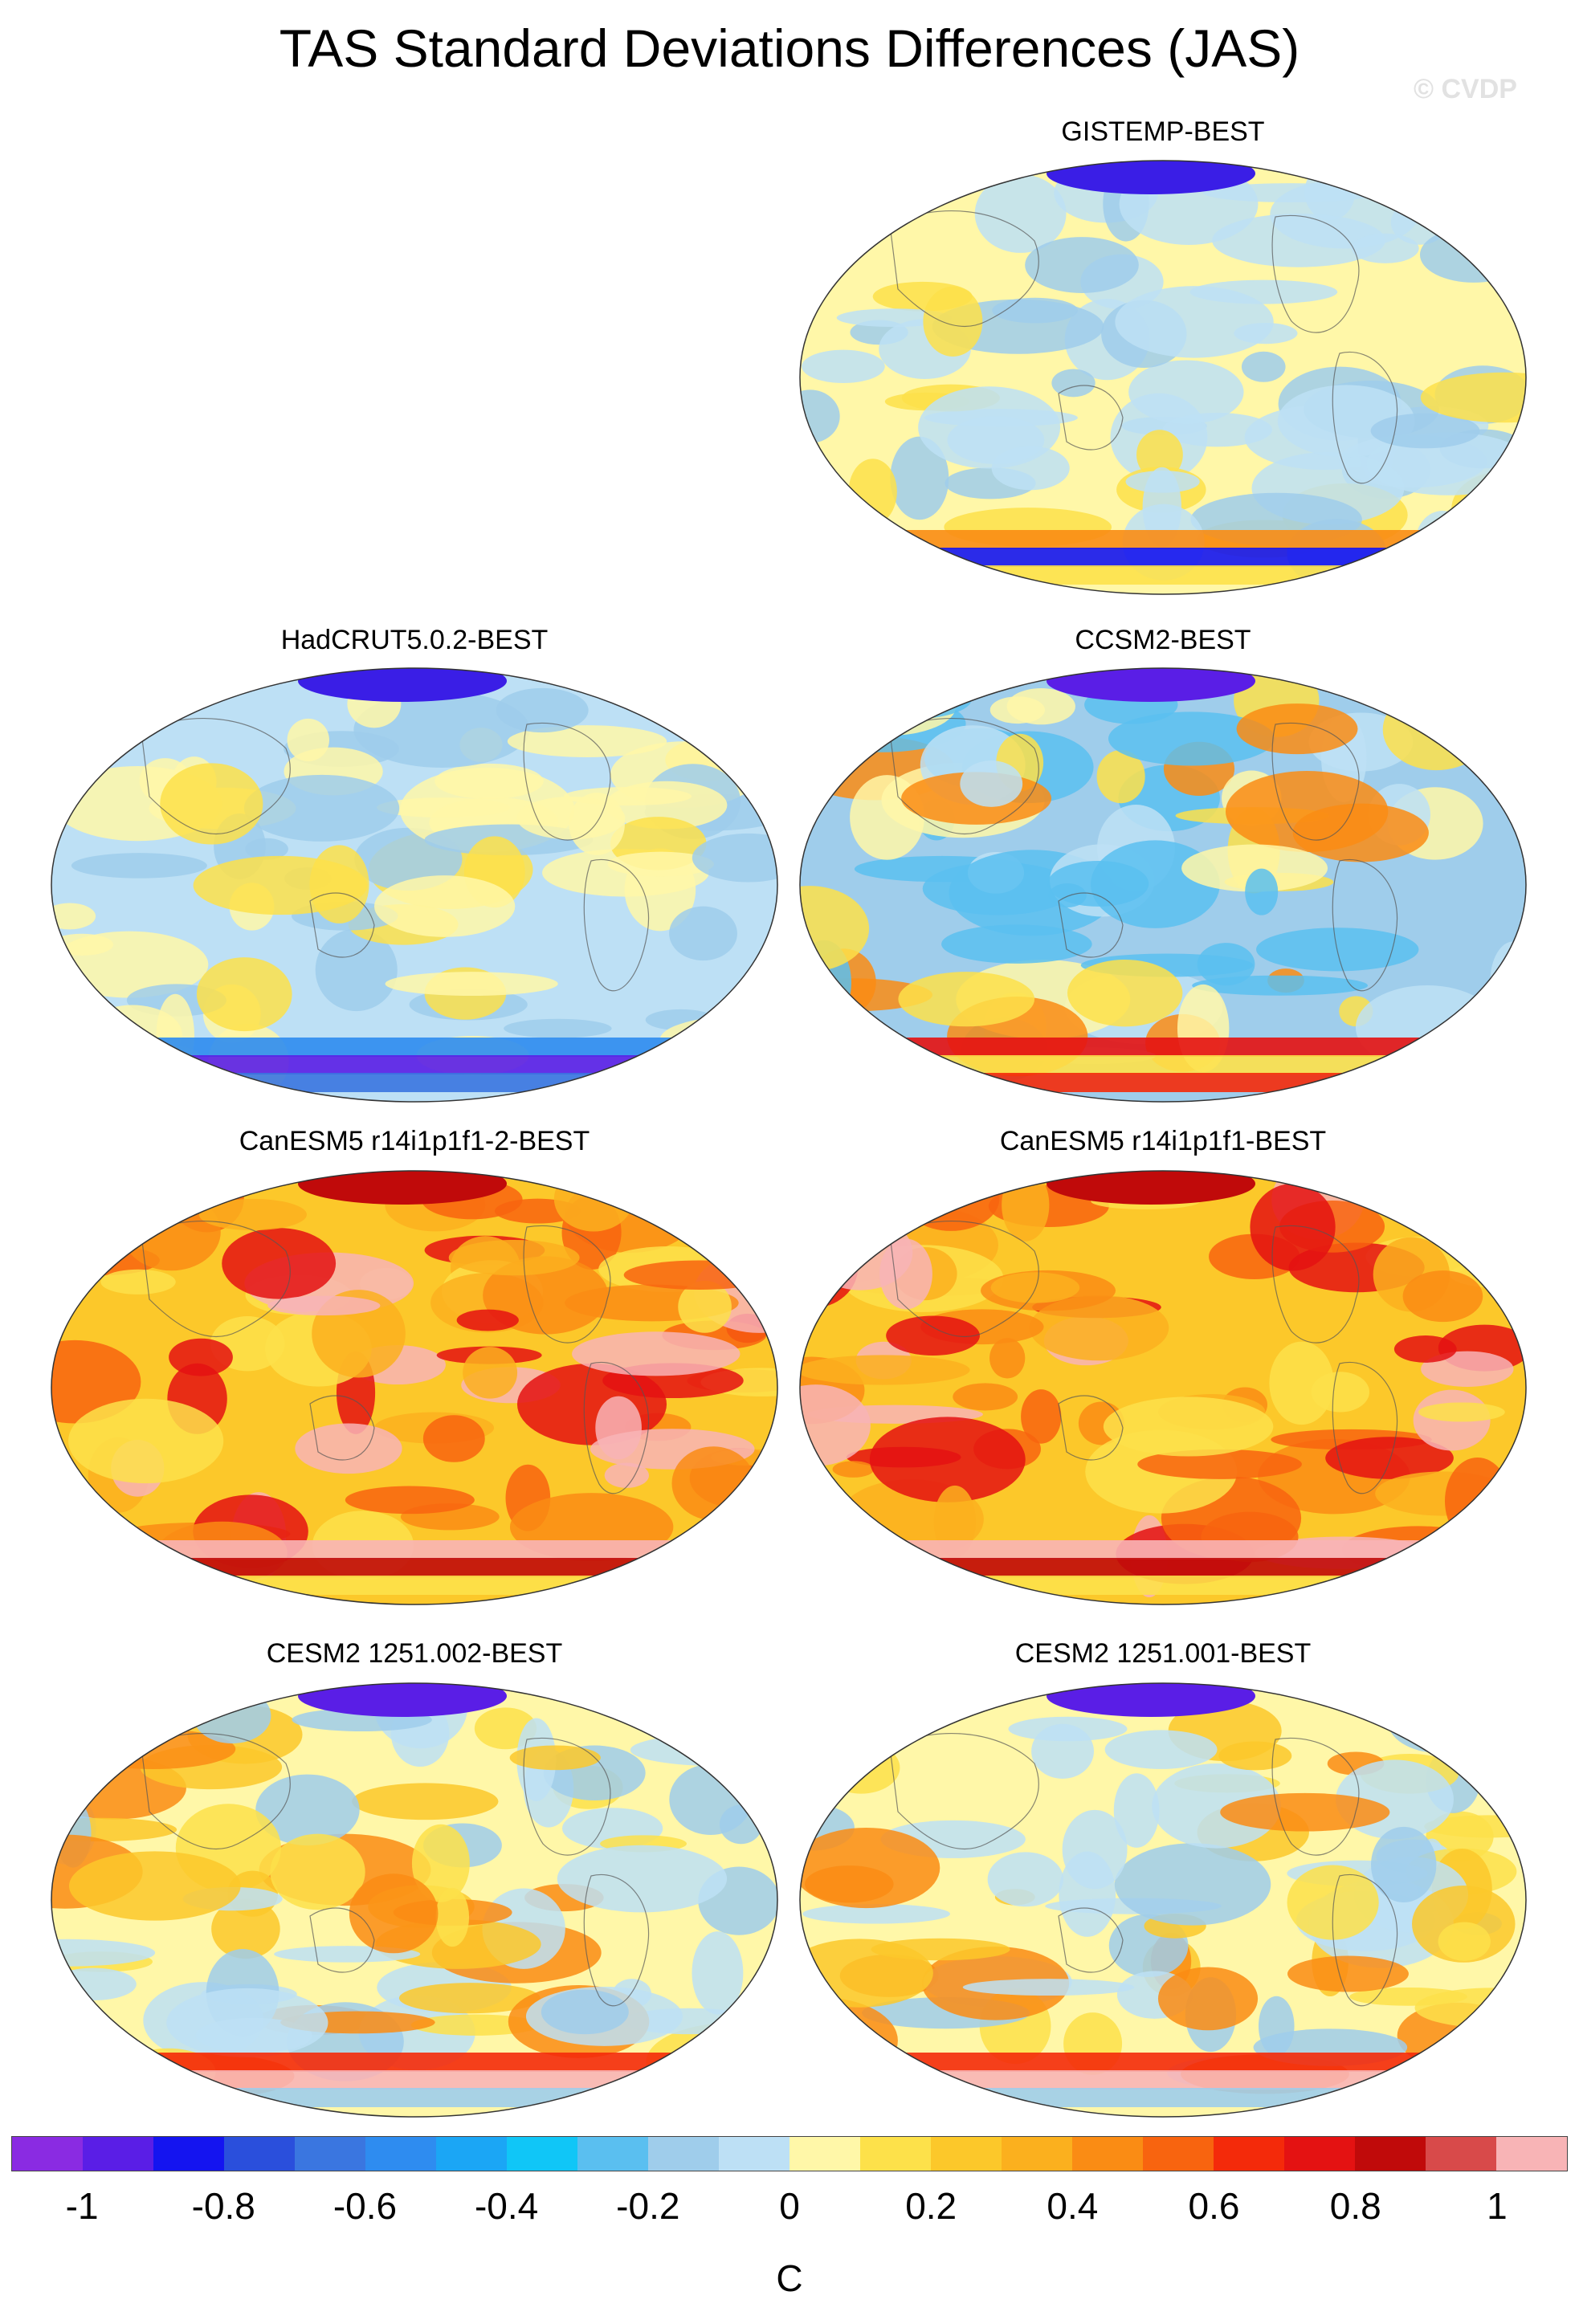 The height and width of the screenshot is (2324, 1579). I want to click on colorbar-tick-label: -0.2, so click(648, 2206).